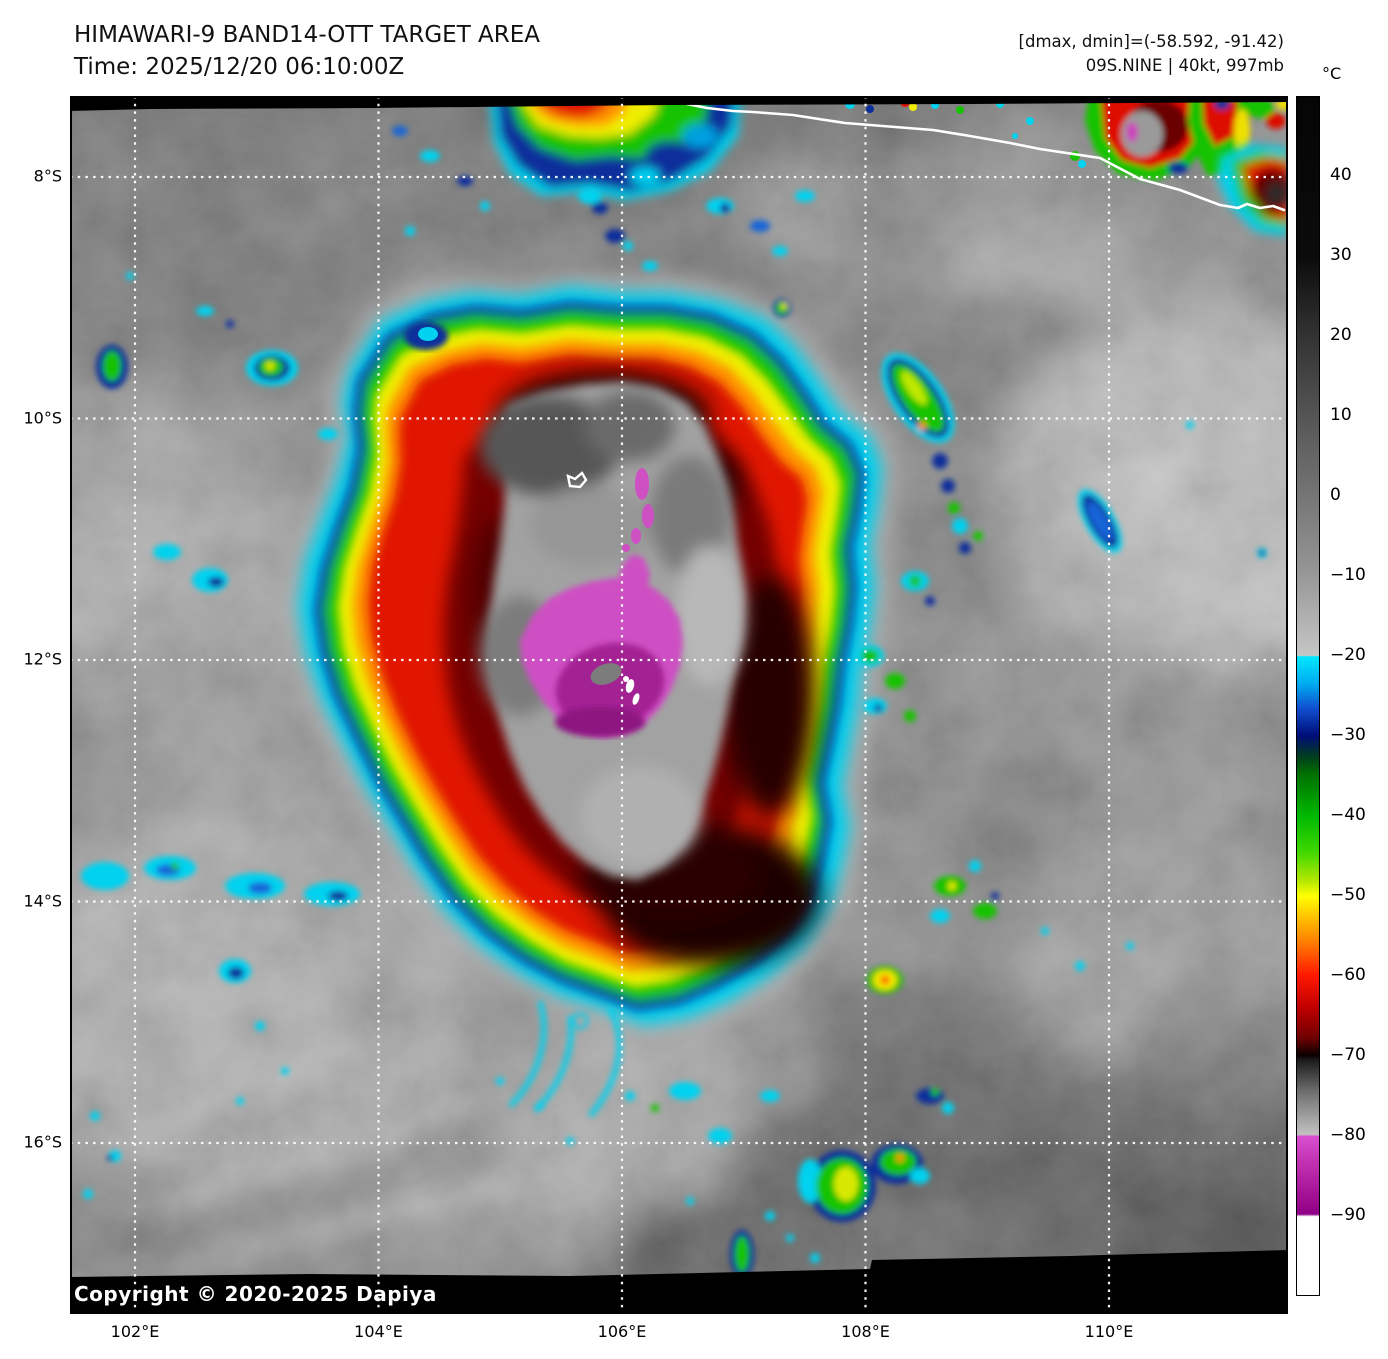 The height and width of the screenshot is (1359, 1388). I want to click on lat-axis-label: 14°S, so click(42, 901).